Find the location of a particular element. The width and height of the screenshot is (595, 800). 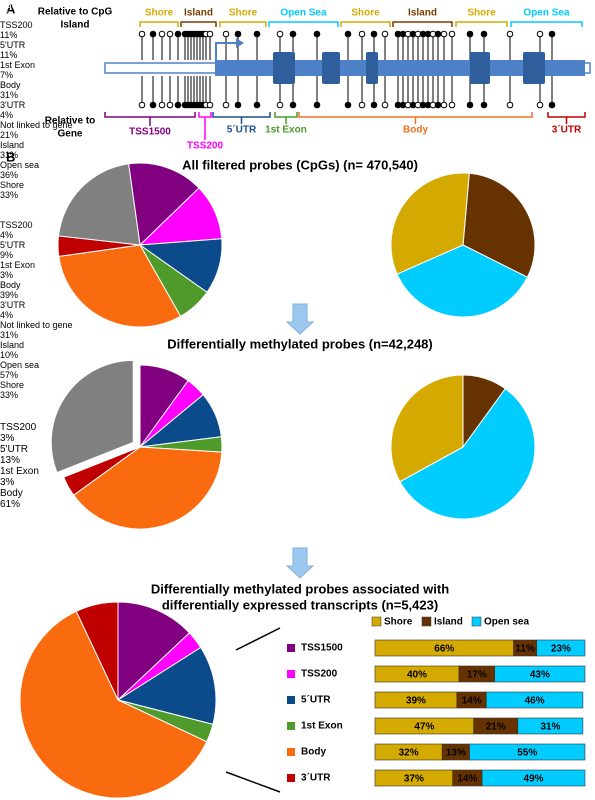

value-label: 37% is located at coordinates (414, 779).